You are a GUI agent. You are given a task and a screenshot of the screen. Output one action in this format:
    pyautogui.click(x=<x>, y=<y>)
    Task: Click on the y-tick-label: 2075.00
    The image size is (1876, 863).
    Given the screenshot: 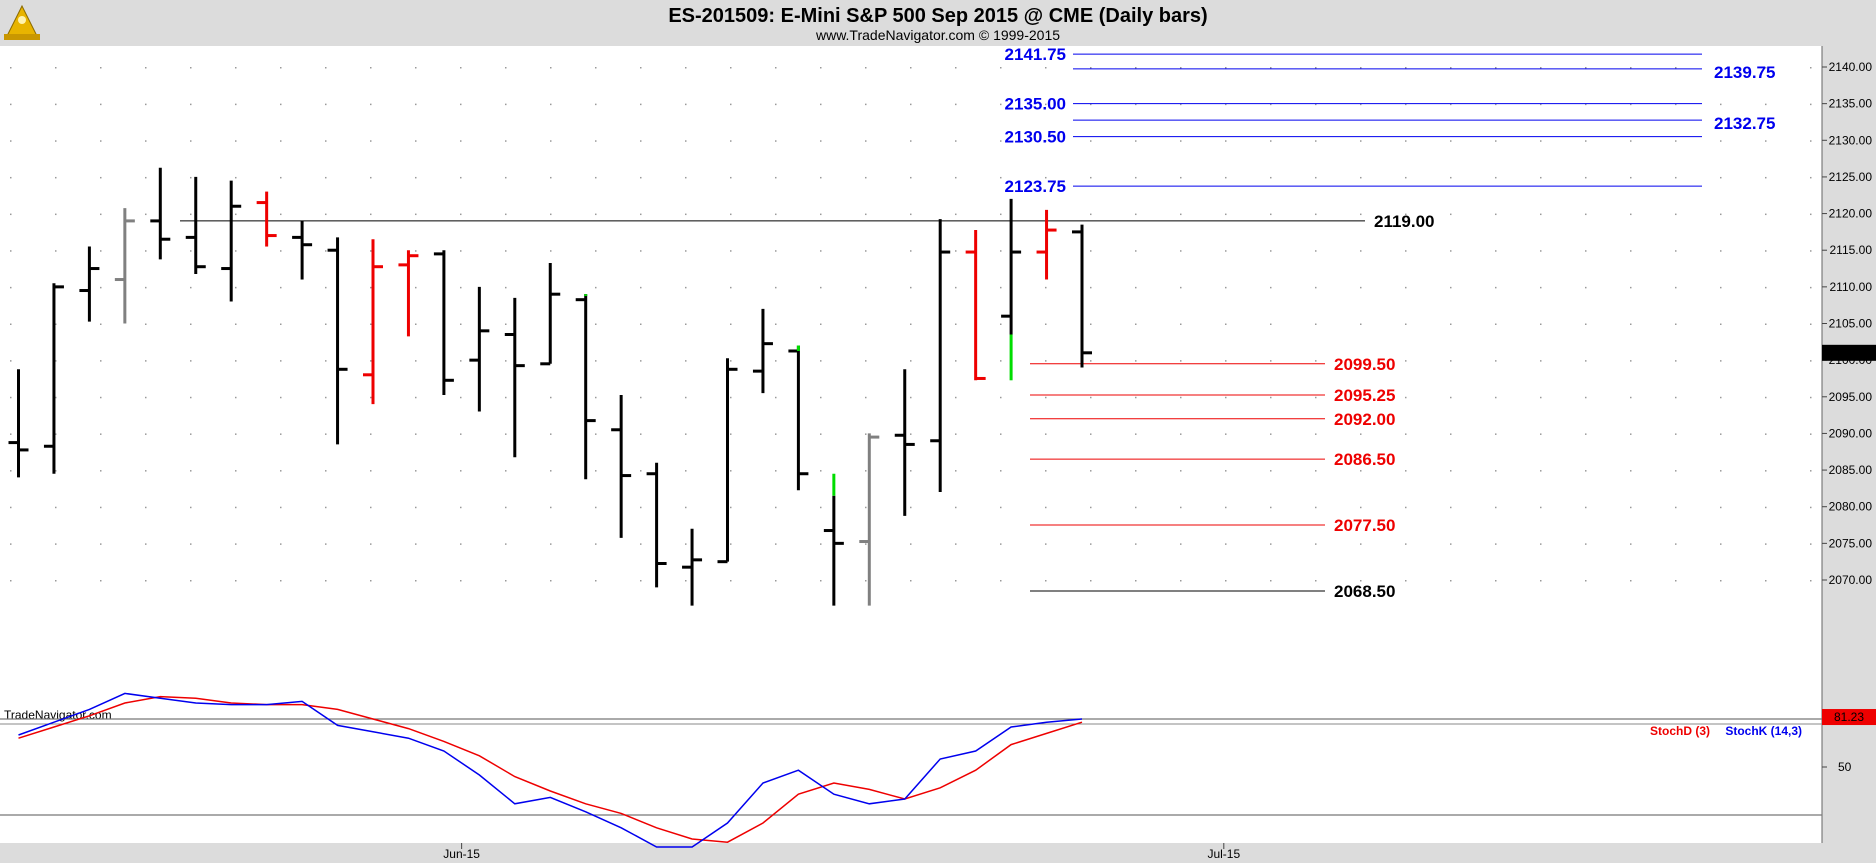 What is the action you would take?
    pyautogui.click(x=1851, y=543)
    